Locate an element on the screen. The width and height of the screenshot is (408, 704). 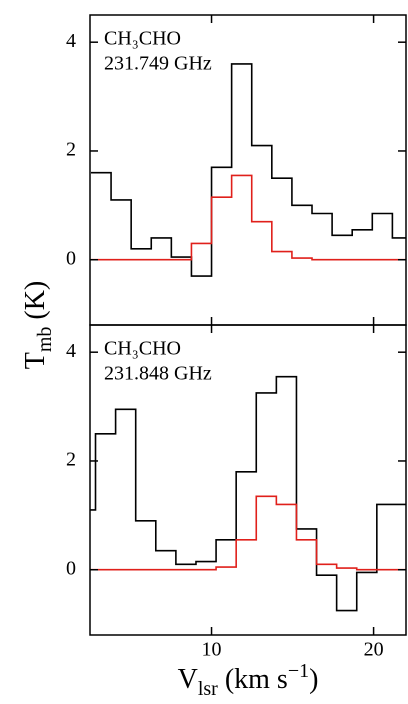
x-tick-label: 20 is located at coordinates (374, 650).